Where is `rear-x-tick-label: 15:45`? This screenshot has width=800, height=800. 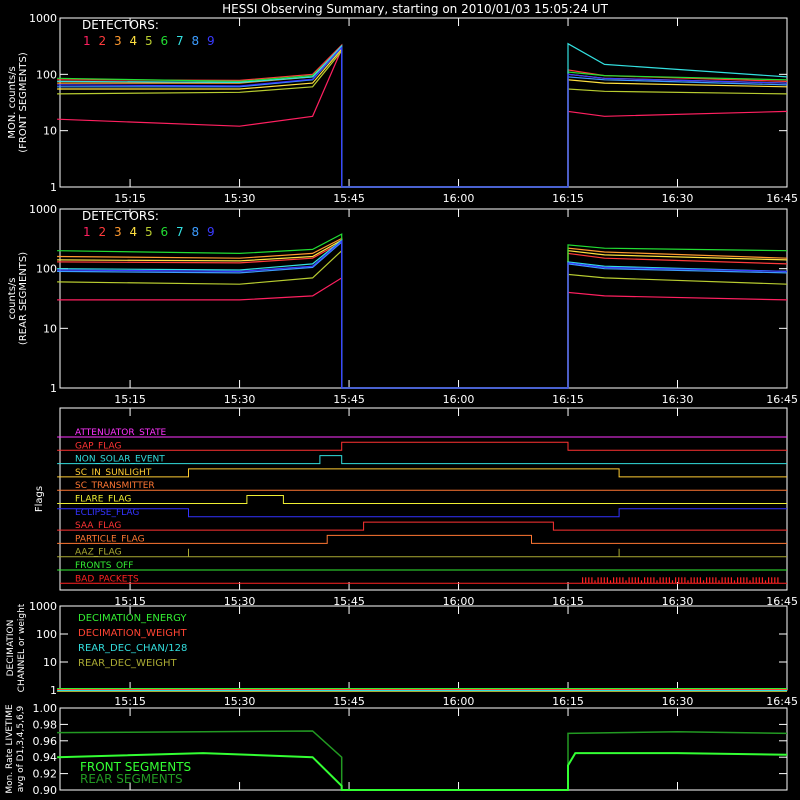 rear-x-tick-label: 15:45 is located at coordinates (349, 399).